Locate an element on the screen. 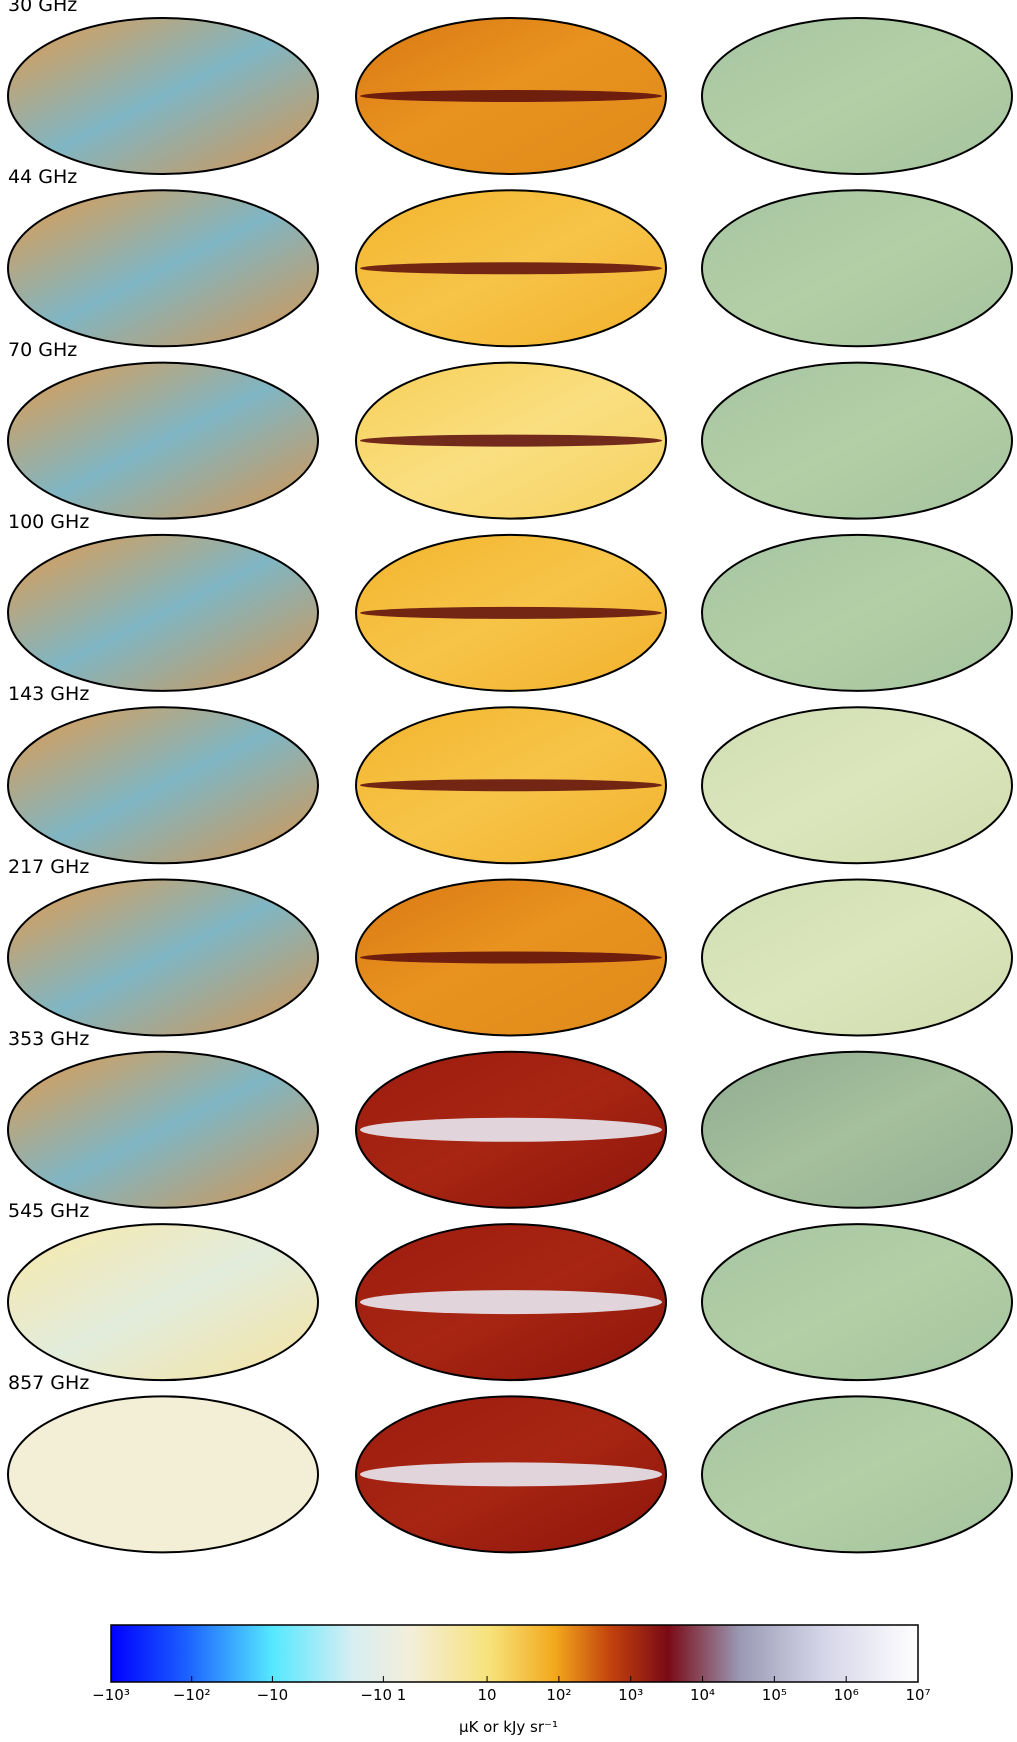  frequency-label: 353 GHz is located at coordinates (49, 1038).